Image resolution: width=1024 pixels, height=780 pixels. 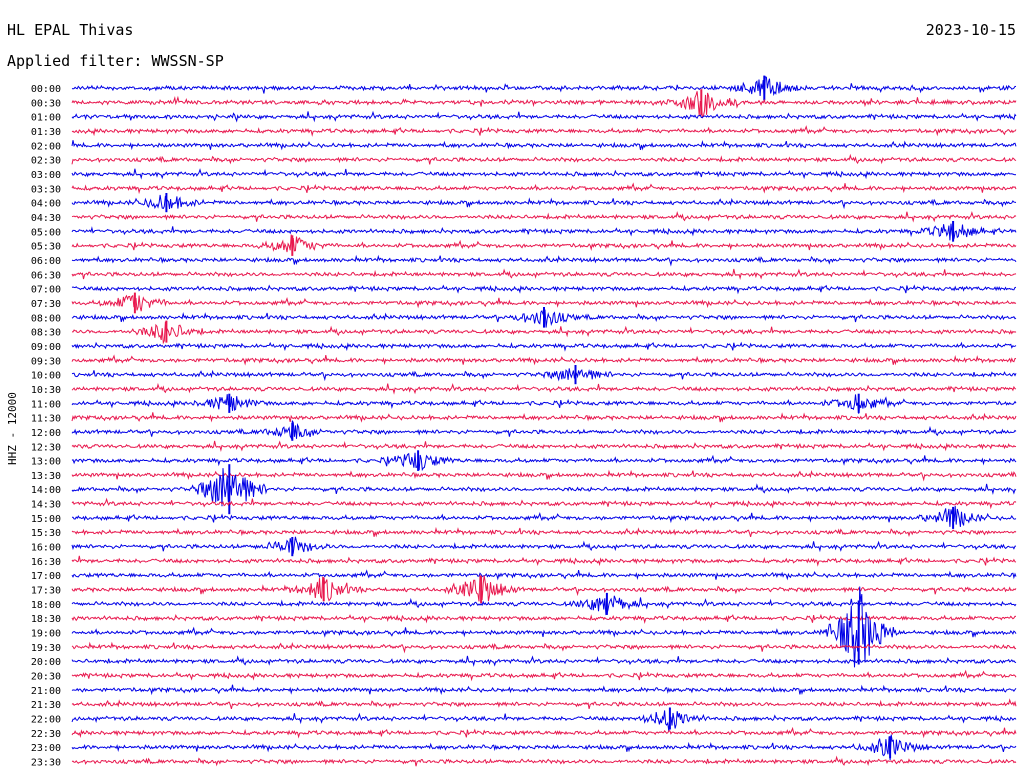 What do you see at coordinates (46, 103) in the screenshot?
I see `row-time-label: 00:30` at bounding box center [46, 103].